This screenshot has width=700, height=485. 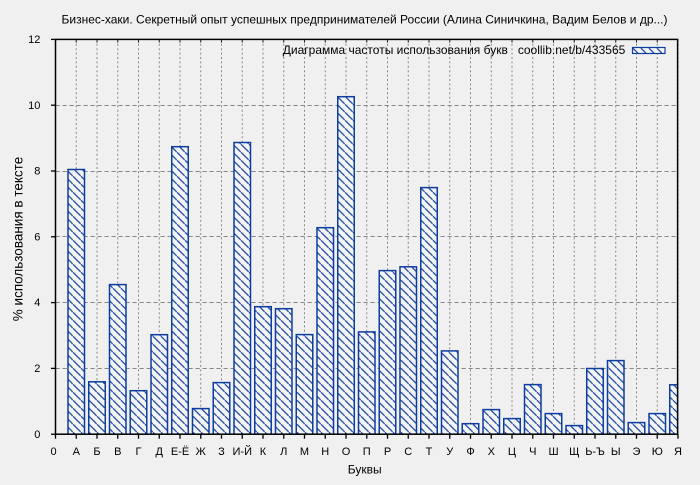 I want to click on svg-text: О, so click(x=346, y=452).